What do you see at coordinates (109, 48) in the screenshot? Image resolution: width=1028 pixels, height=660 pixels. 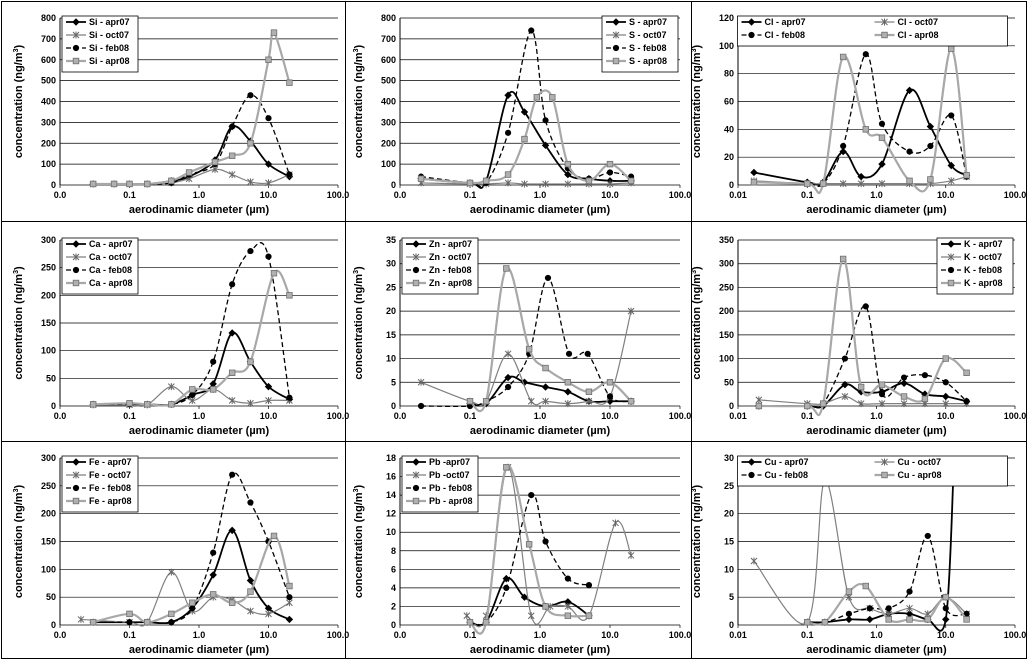 I see `legend-label: Si - feb08` at bounding box center [109, 48].